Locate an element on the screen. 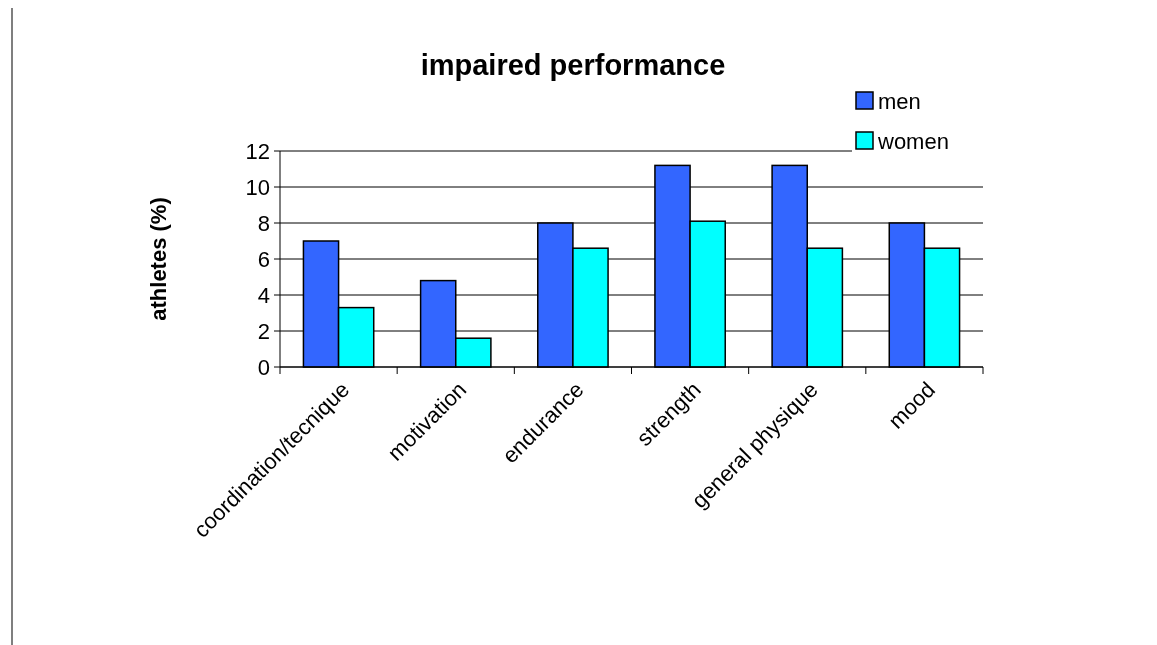 The width and height of the screenshot is (1157, 645). chart-title: impaired performance is located at coordinates (573, 65).